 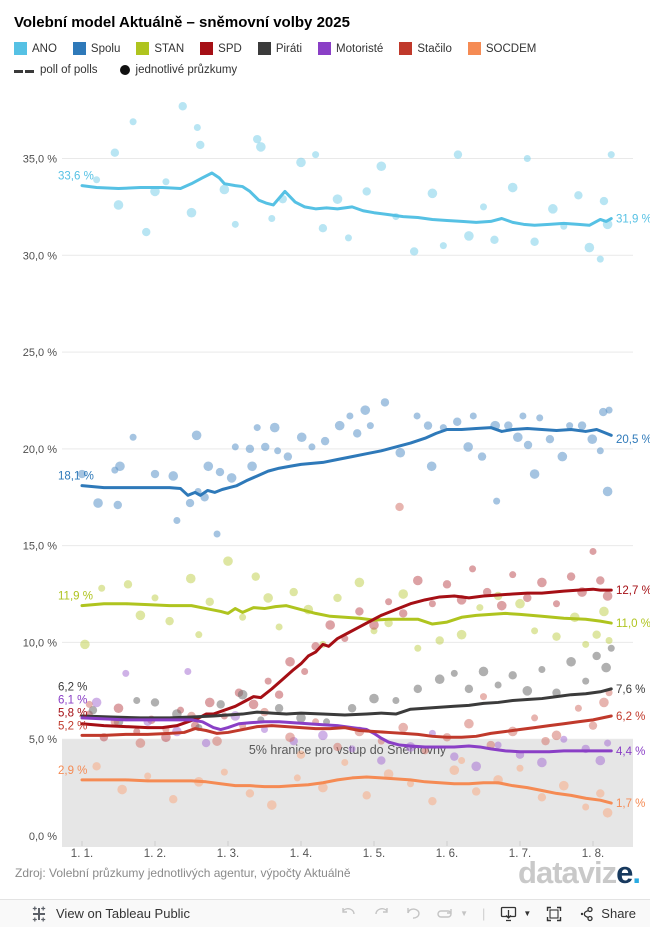 What do you see at coordinates (508, 914) in the screenshot?
I see `download-icon` at bounding box center [508, 914].